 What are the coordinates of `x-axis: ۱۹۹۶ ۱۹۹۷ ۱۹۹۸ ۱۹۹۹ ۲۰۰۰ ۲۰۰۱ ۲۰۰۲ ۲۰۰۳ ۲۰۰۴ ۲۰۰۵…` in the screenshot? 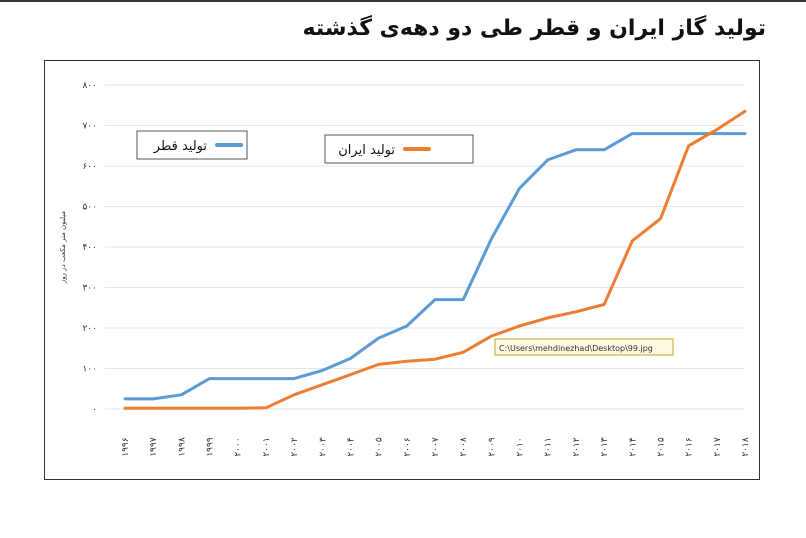 It's located at (436, 447).